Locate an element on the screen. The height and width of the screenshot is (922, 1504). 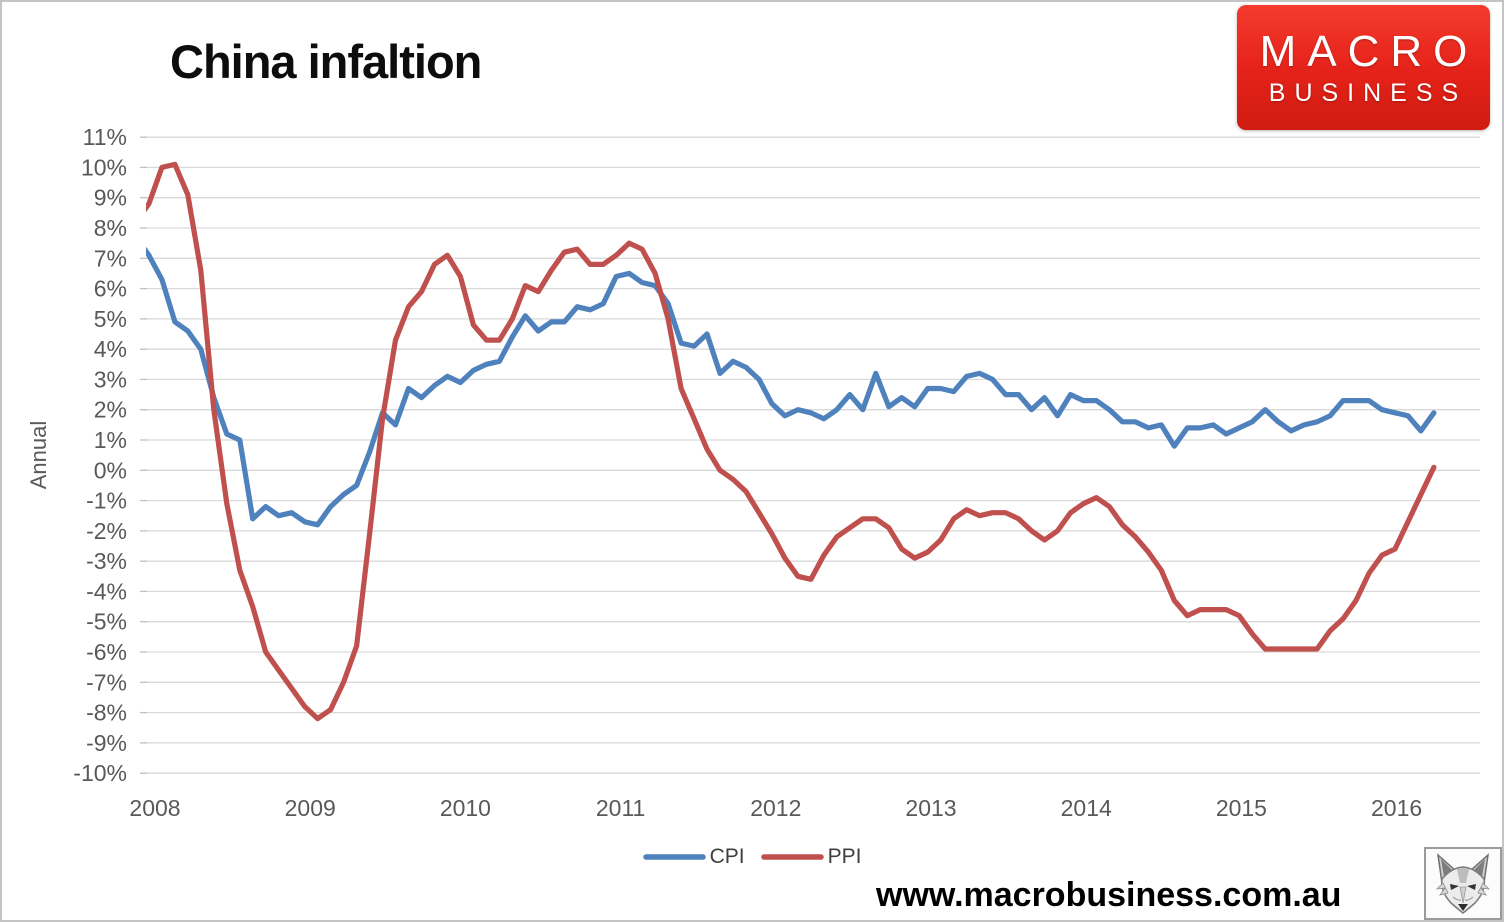
logo-text-business: BUSINESS is located at coordinates (1368, 92).